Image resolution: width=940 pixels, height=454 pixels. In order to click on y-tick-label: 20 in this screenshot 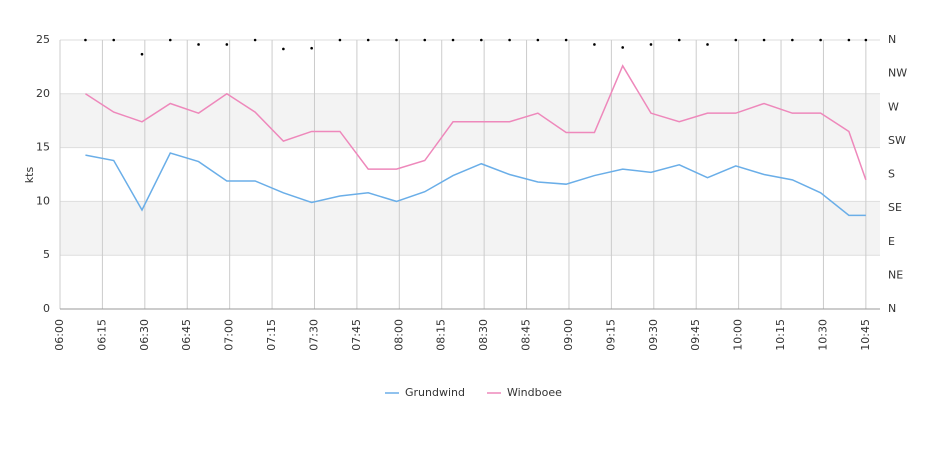, I will do `click(43, 93)`.